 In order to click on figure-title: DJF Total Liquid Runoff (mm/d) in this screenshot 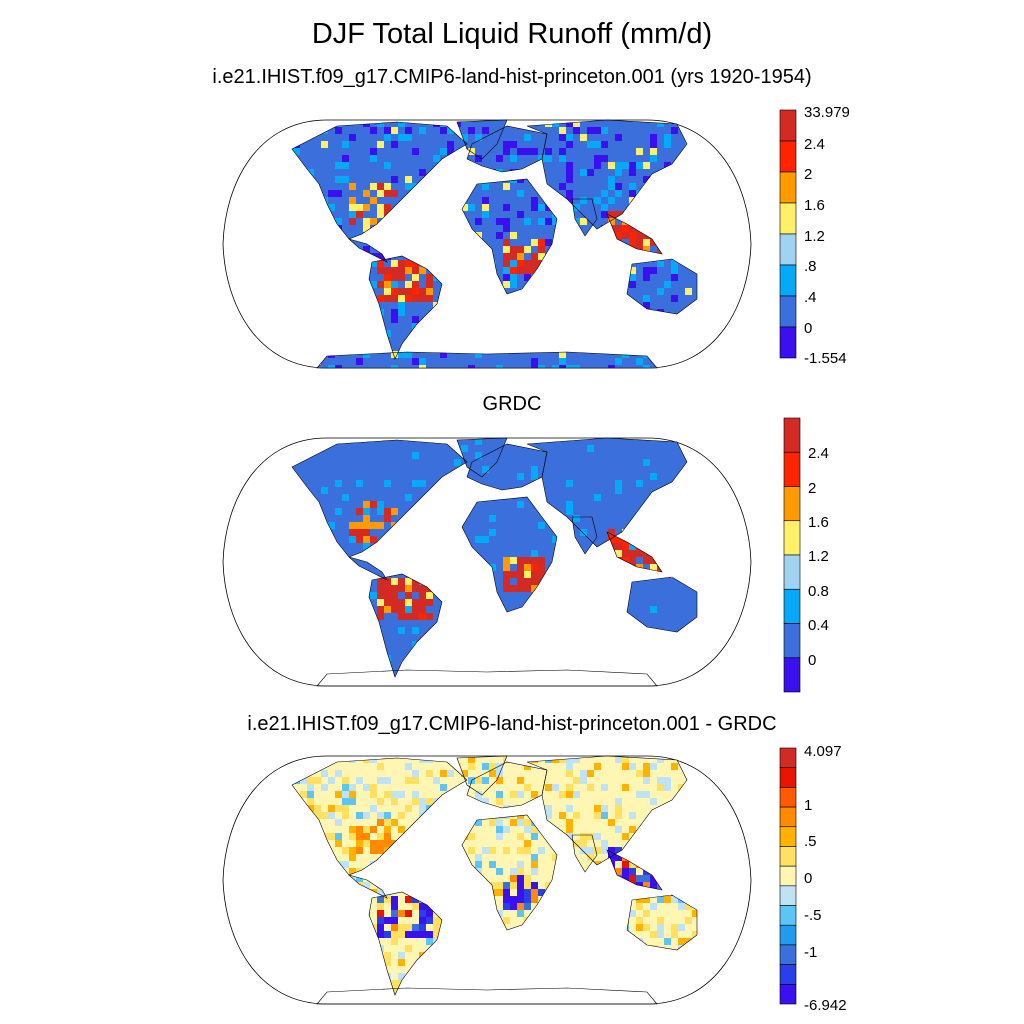, I will do `click(512, 34)`.